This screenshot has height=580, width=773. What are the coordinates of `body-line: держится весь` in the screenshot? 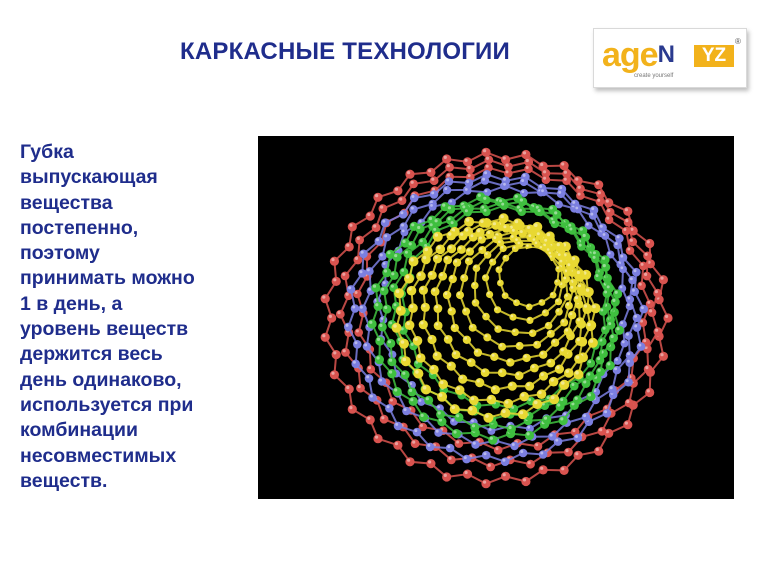 It's located at (91, 354).